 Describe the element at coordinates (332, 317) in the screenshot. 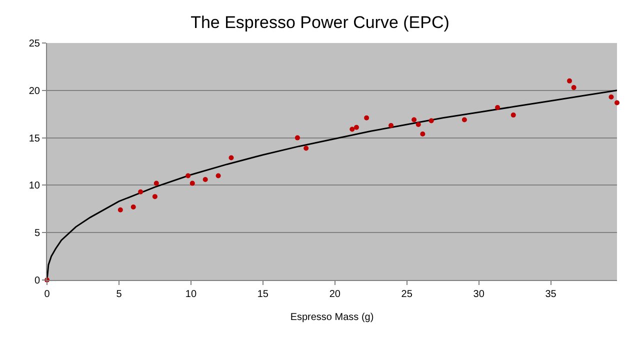

I see `x-axis-title: Espresso Mass (g)` at that location.